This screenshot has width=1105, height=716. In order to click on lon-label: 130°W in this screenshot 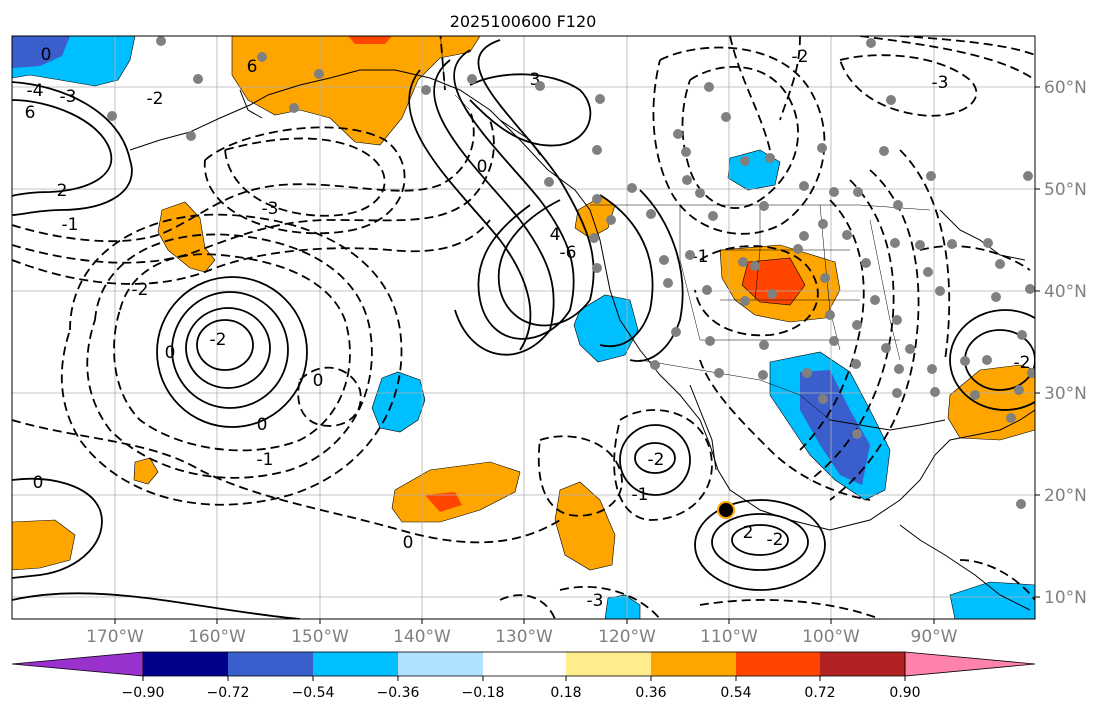, I will do `click(524, 637)`.